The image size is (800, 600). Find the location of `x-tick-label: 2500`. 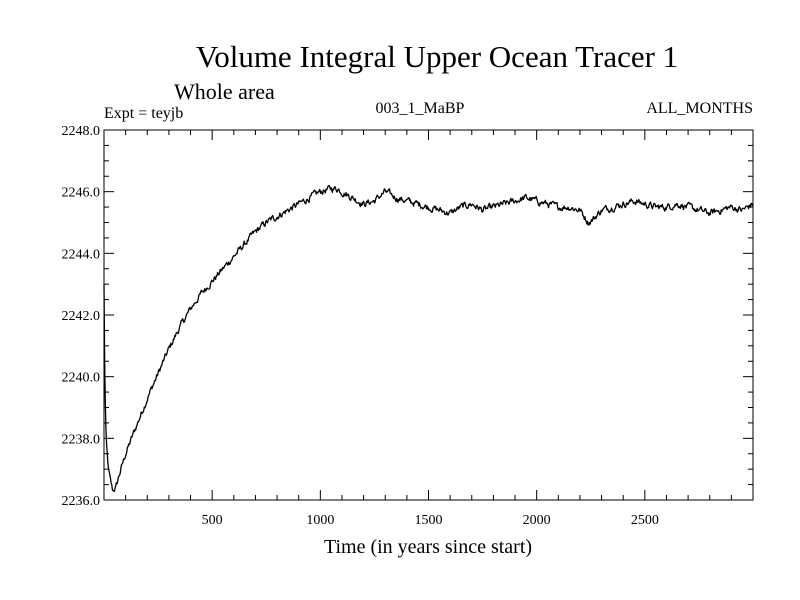

x-tick-label: 2500 is located at coordinates (645, 520).